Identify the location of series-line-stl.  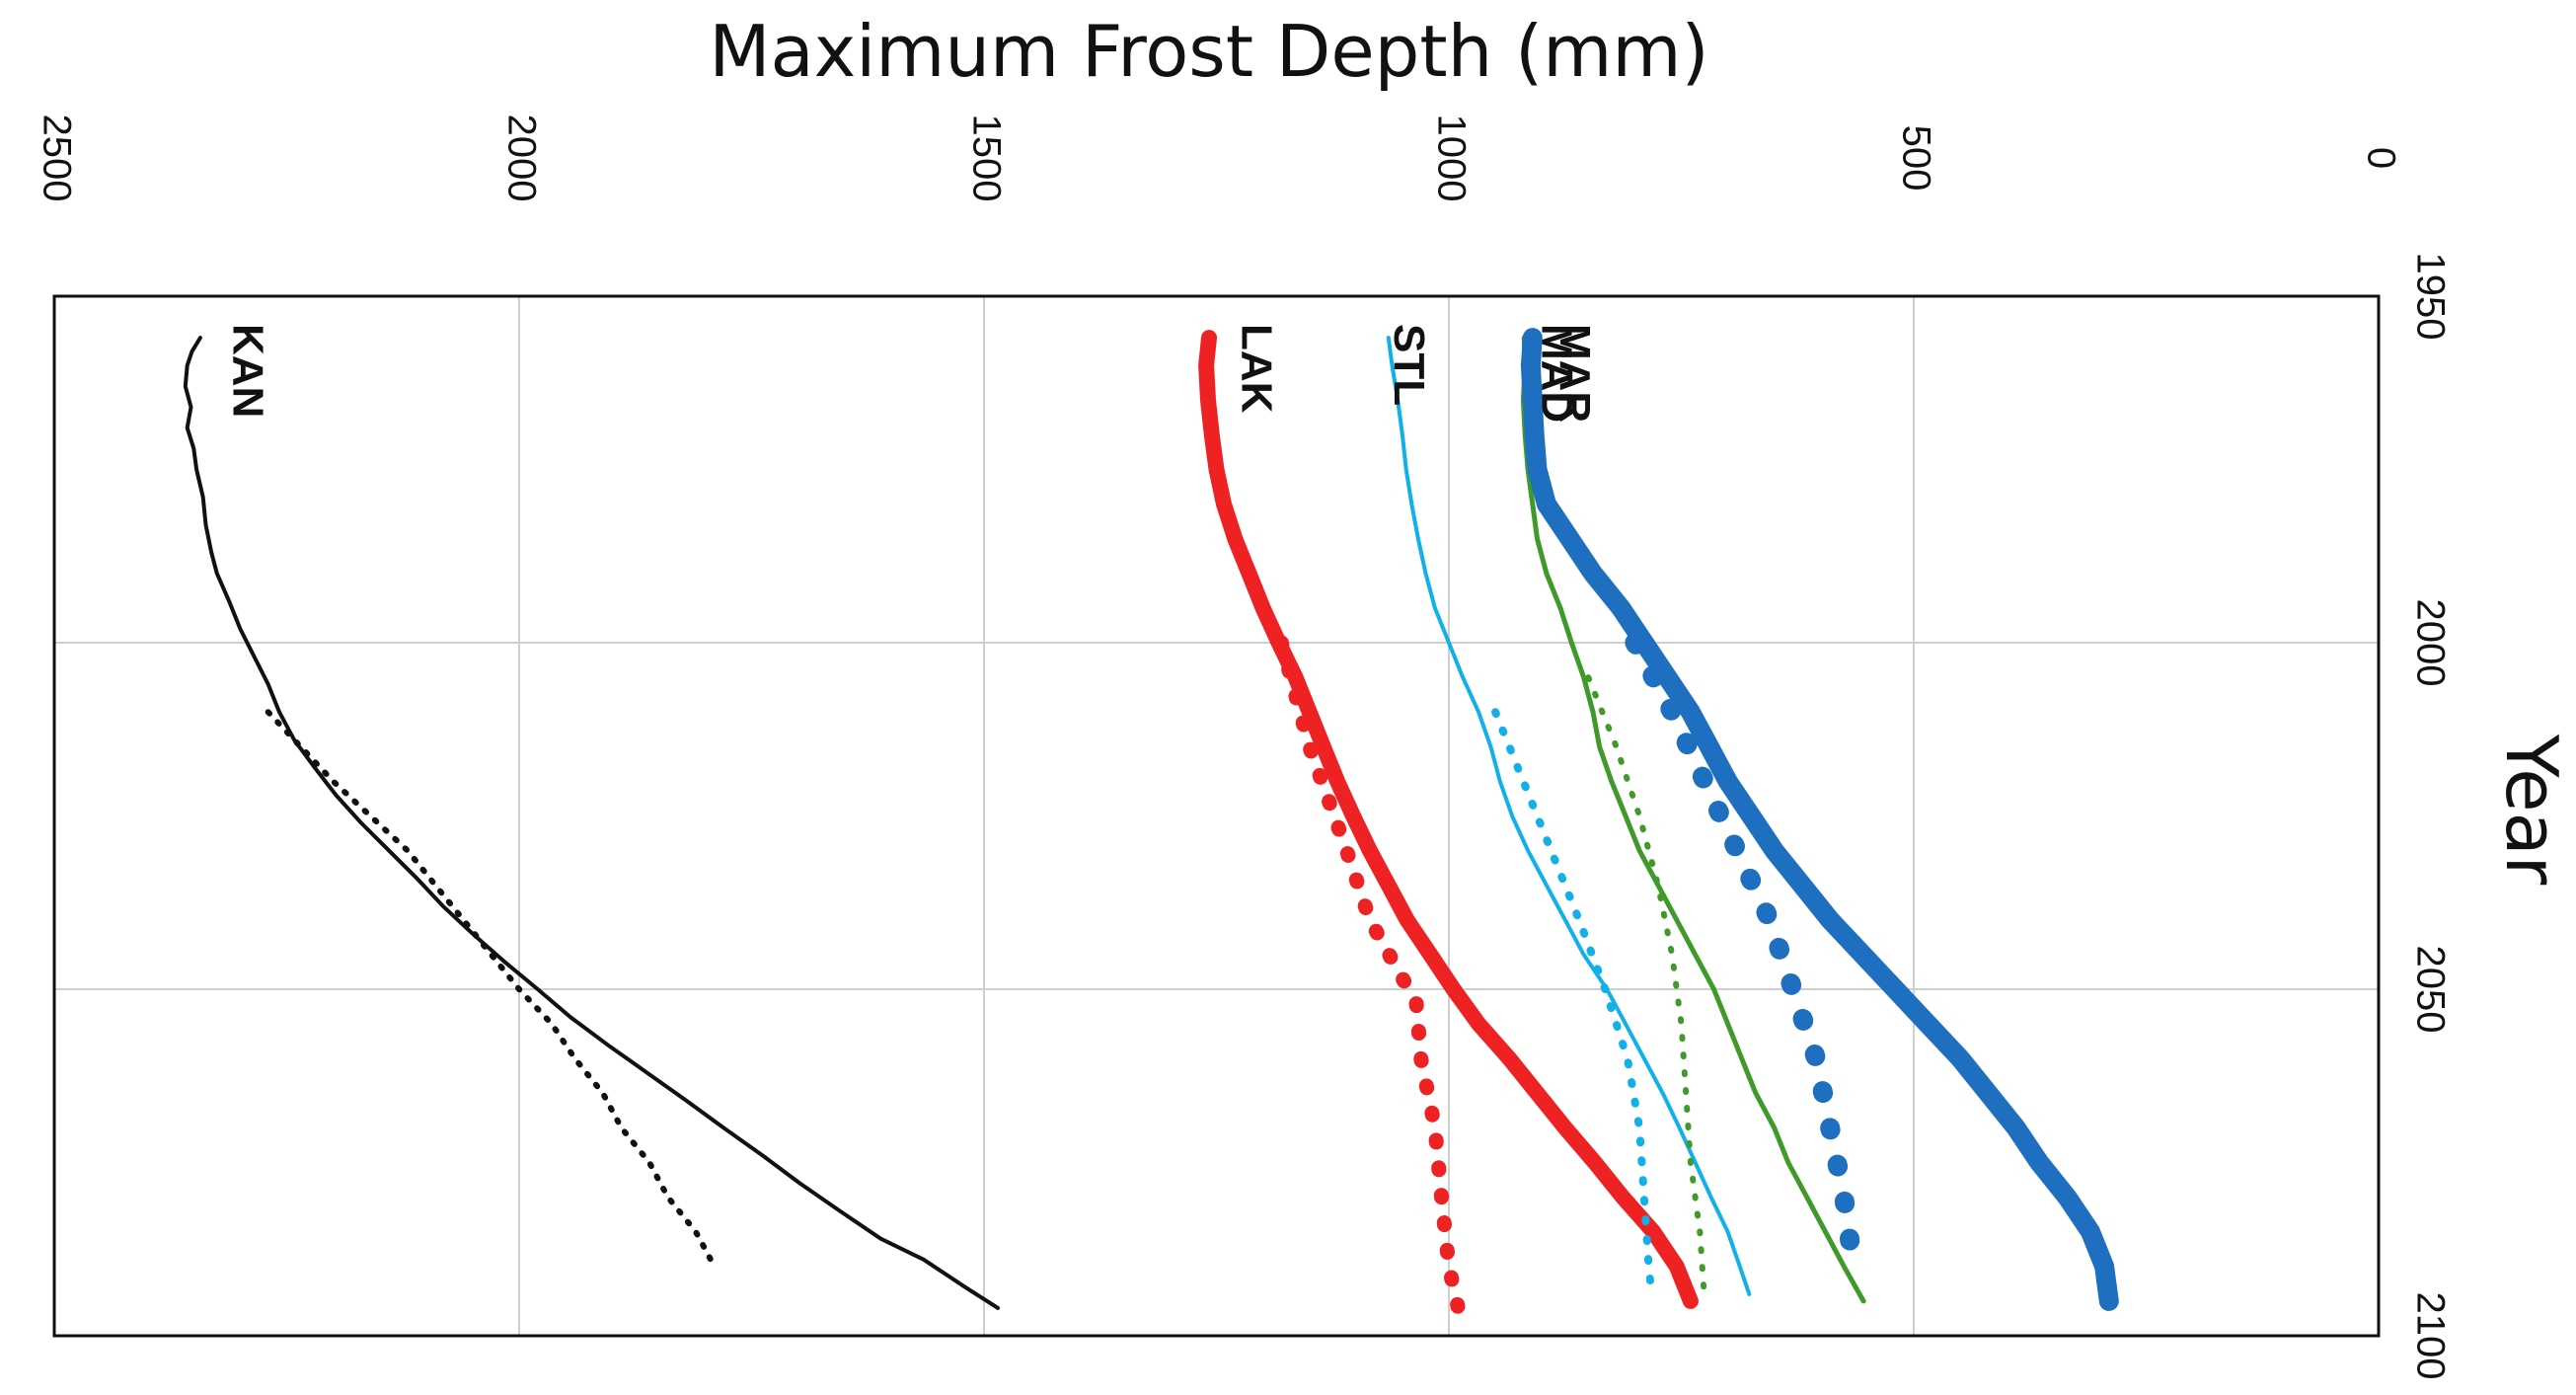
(1569, 816).